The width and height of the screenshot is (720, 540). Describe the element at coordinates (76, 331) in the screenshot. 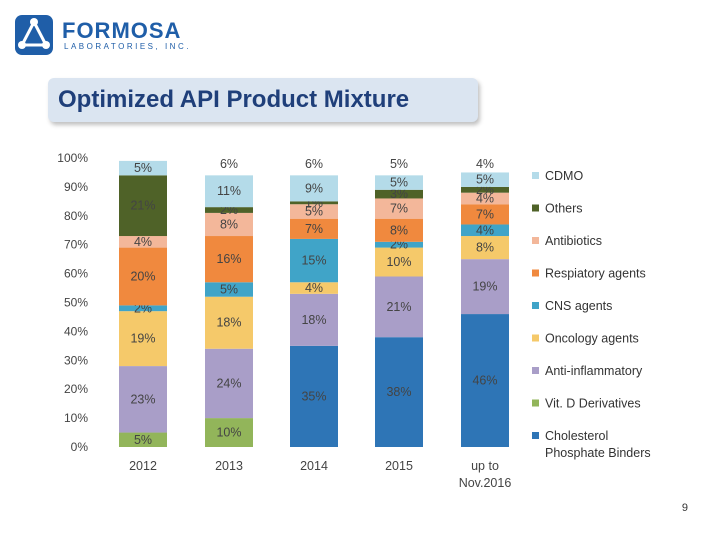

I see `y-tick-label: 40%` at that location.